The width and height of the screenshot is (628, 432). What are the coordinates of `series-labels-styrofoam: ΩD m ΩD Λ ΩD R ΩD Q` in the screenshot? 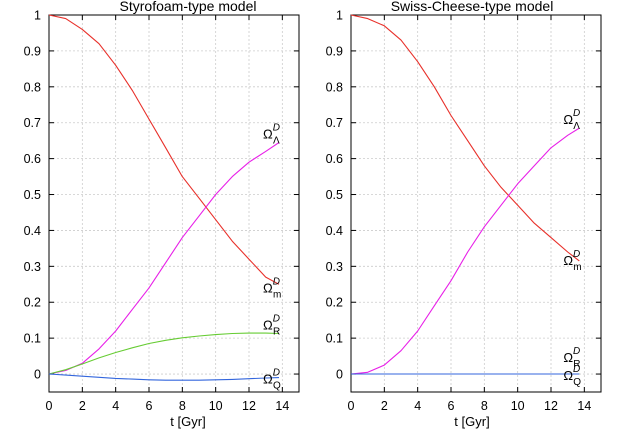 It's located at (272, 256).